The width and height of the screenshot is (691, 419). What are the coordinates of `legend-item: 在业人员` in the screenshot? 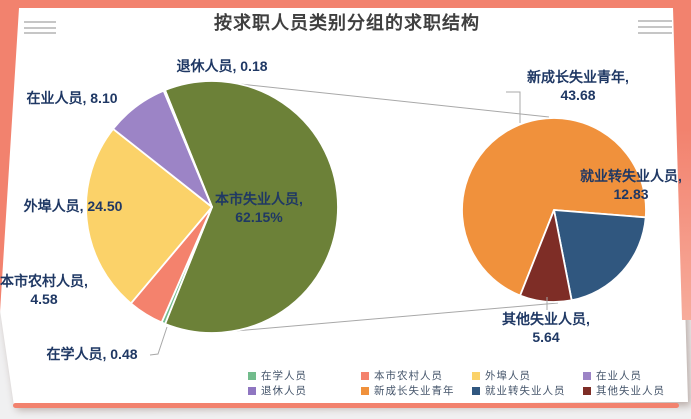 It's located at (612, 375).